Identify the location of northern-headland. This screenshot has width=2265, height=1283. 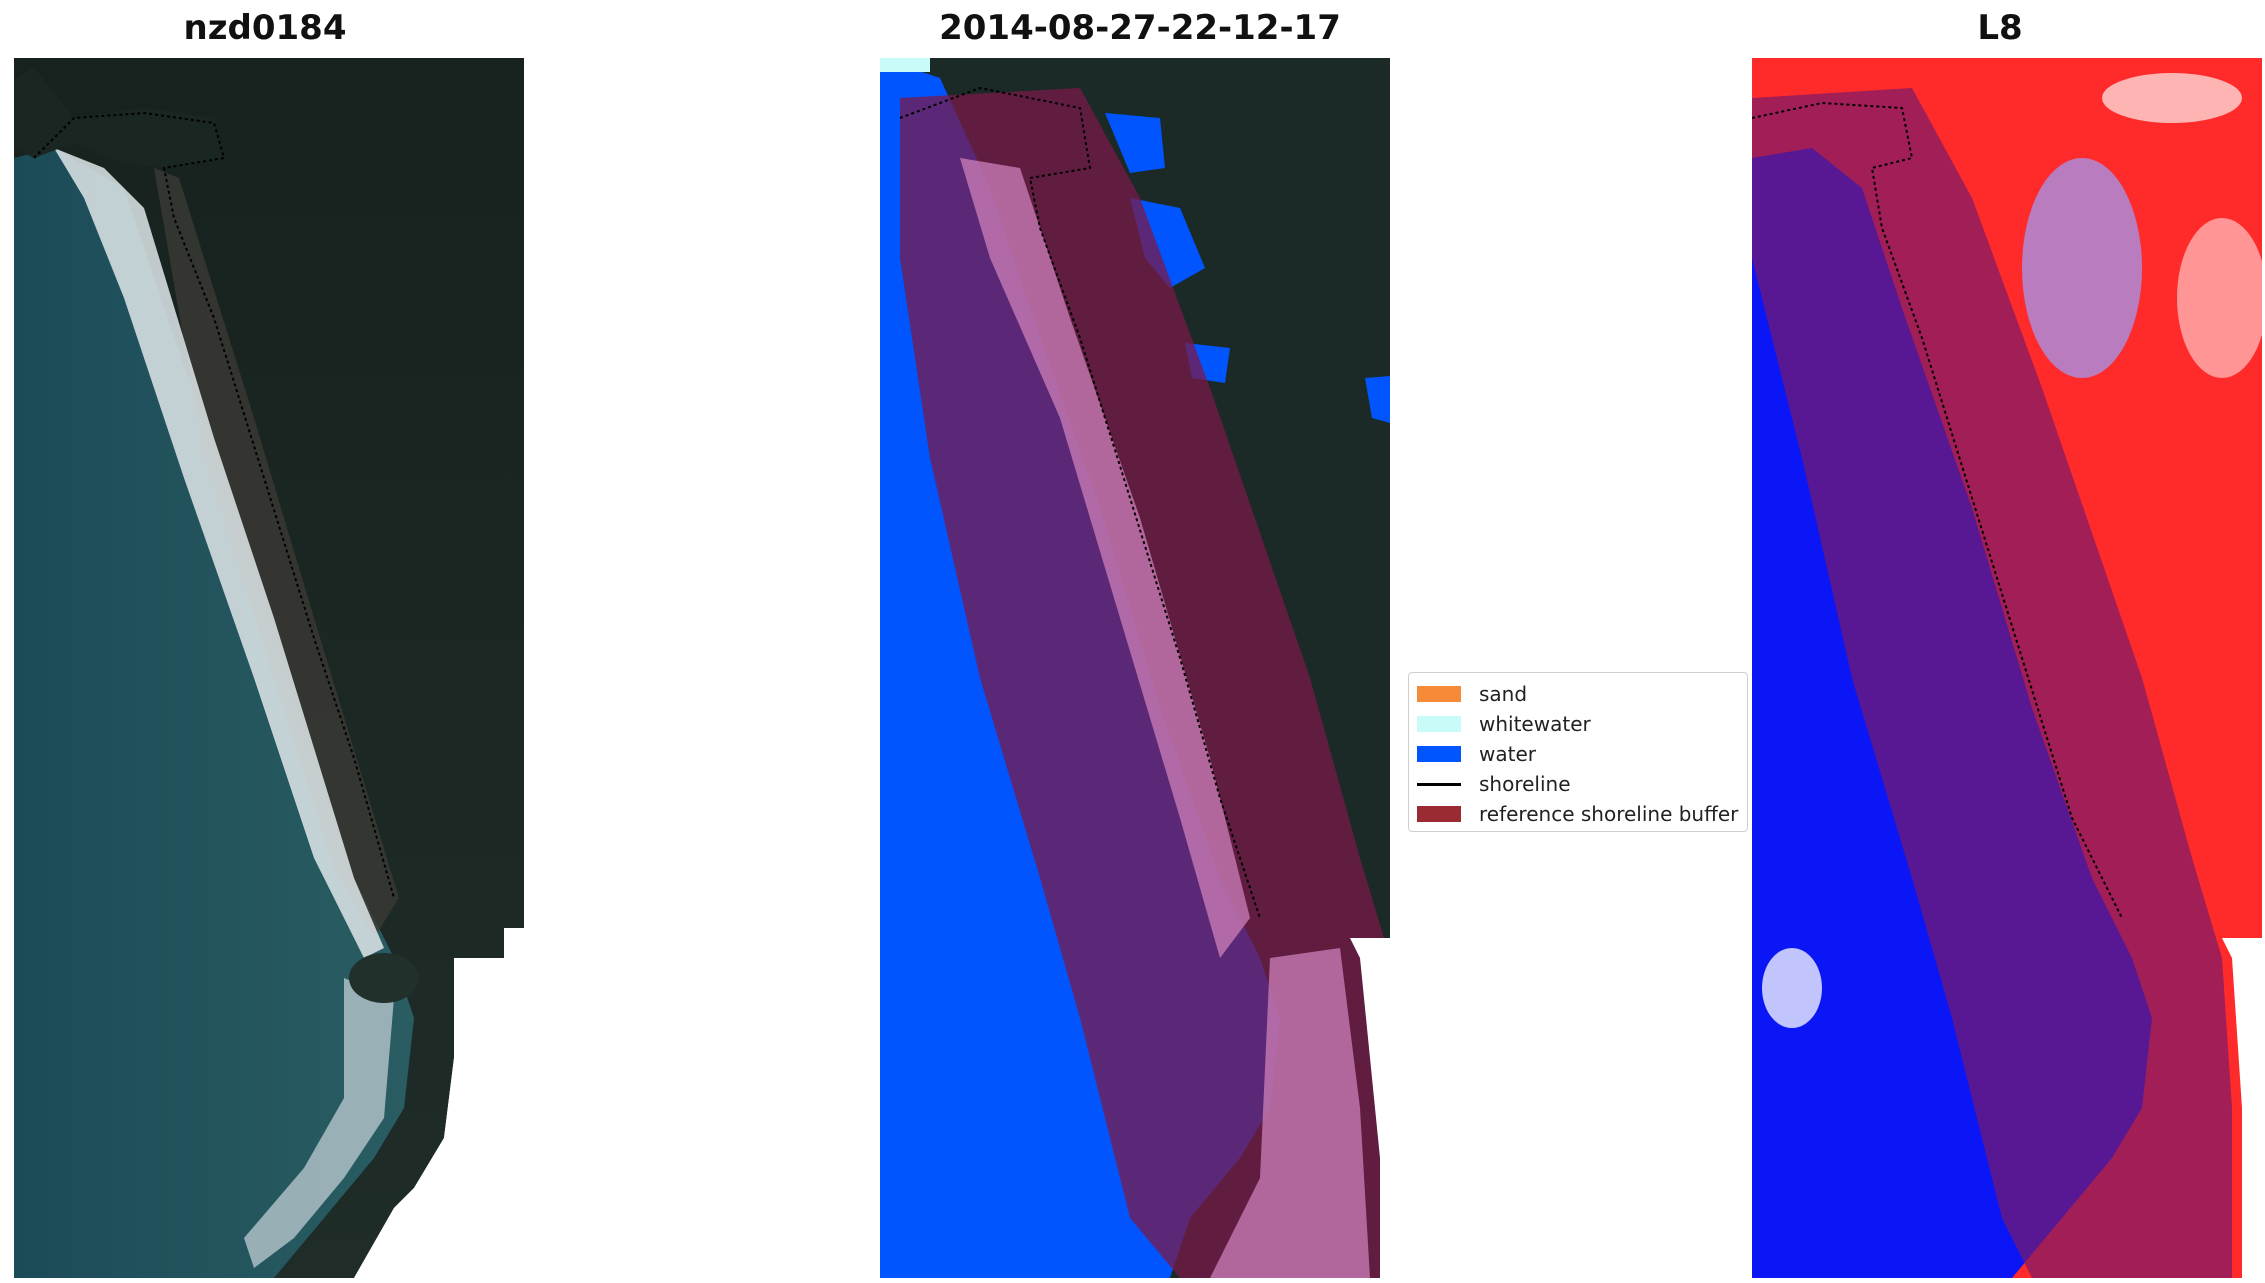
(119, 118).